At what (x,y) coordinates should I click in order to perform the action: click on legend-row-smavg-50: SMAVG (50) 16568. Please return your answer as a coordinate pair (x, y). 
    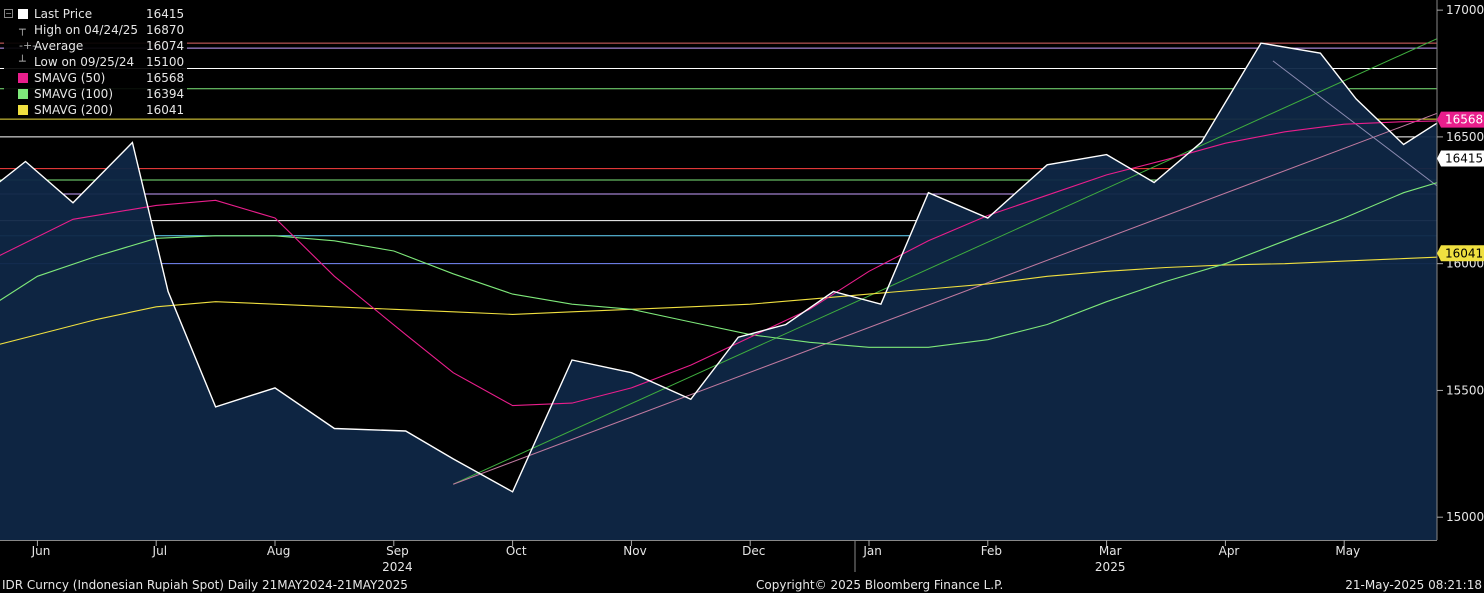
    Looking at the image, I should click on (95, 78).